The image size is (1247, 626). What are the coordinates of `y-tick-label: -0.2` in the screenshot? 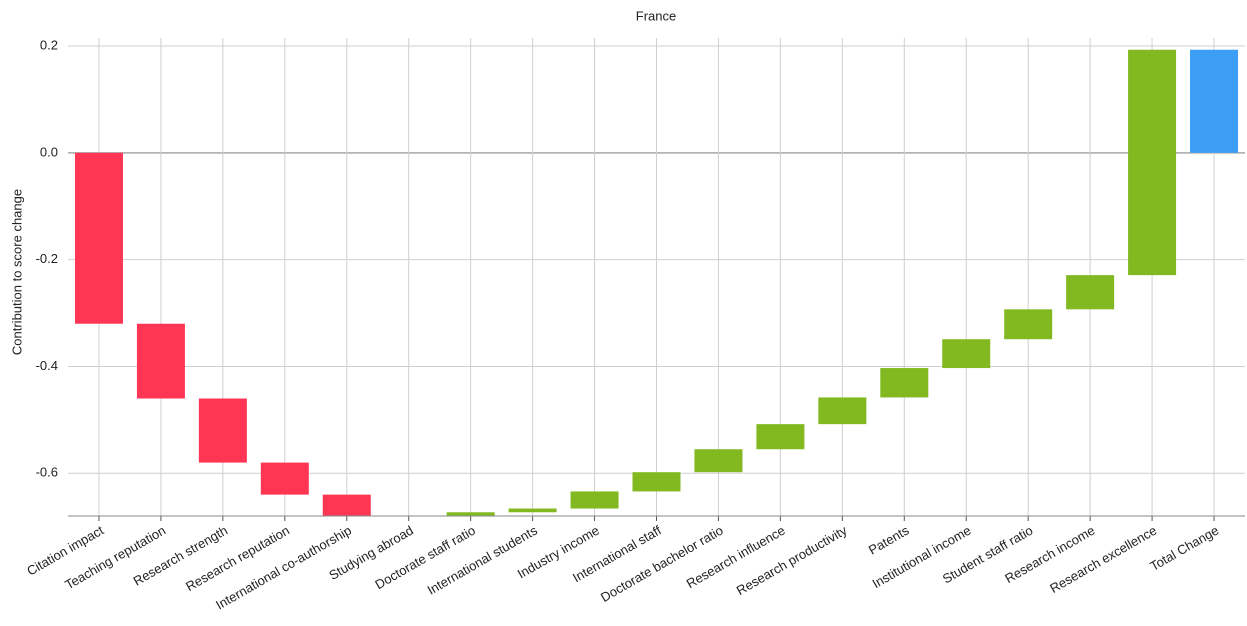 It's located at (47, 258).